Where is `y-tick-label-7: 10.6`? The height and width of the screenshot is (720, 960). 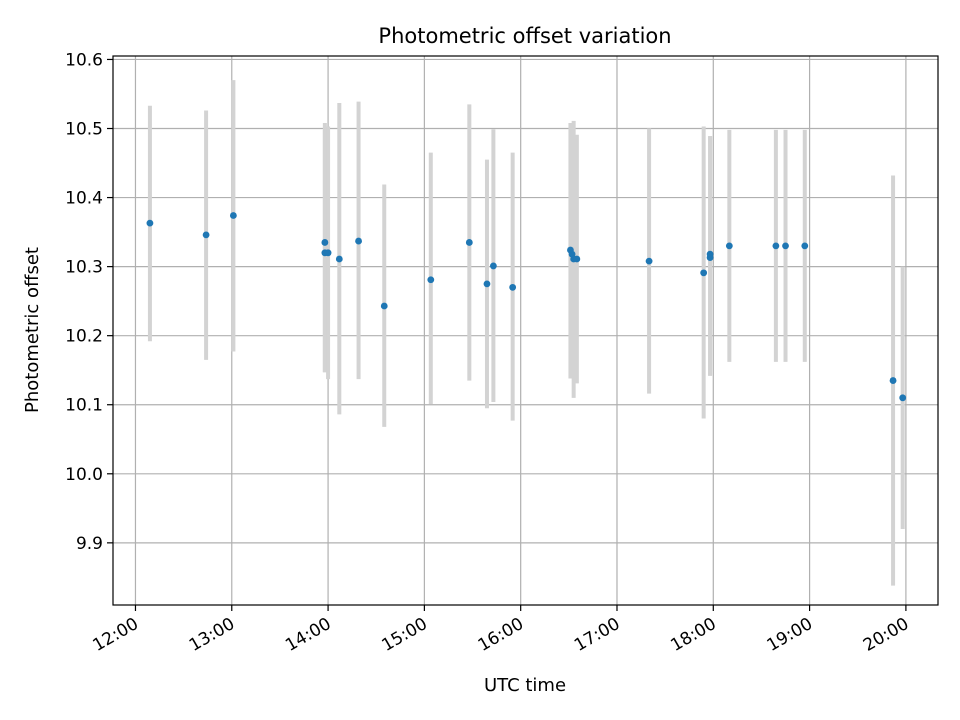
y-tick-label-7: 10.6 is located at coordinates (84, 60).